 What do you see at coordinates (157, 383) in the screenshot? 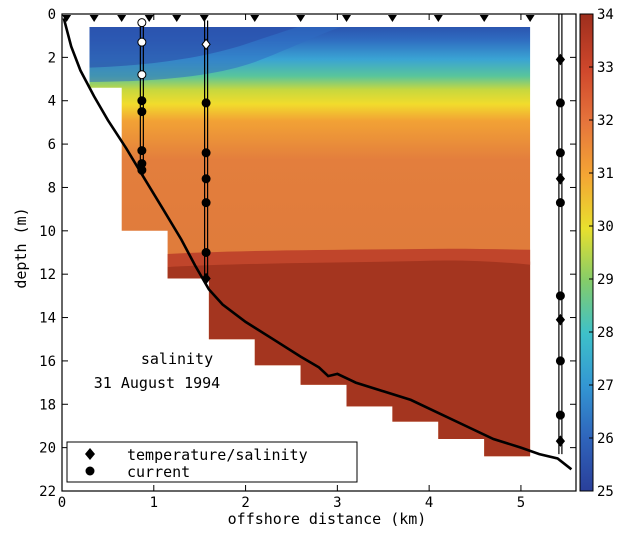
I see `annotation-date: 31 August 1994` at bounding box center [157, 383].